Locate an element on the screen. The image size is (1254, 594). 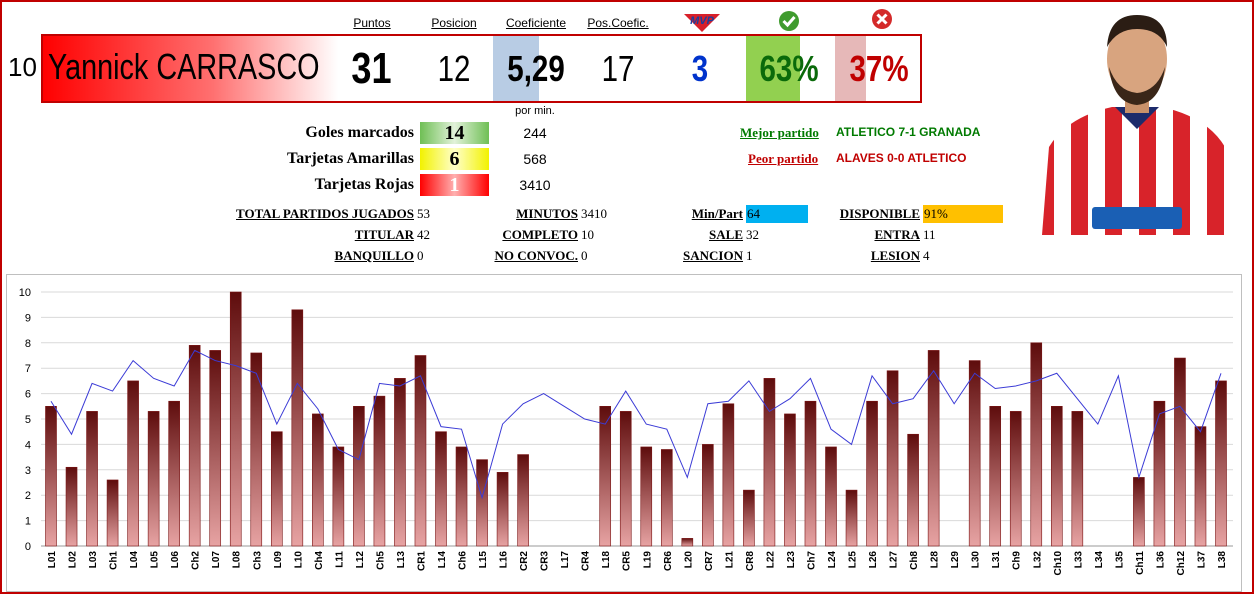
summary-label: SANCION is located at coordinates (713, 255).